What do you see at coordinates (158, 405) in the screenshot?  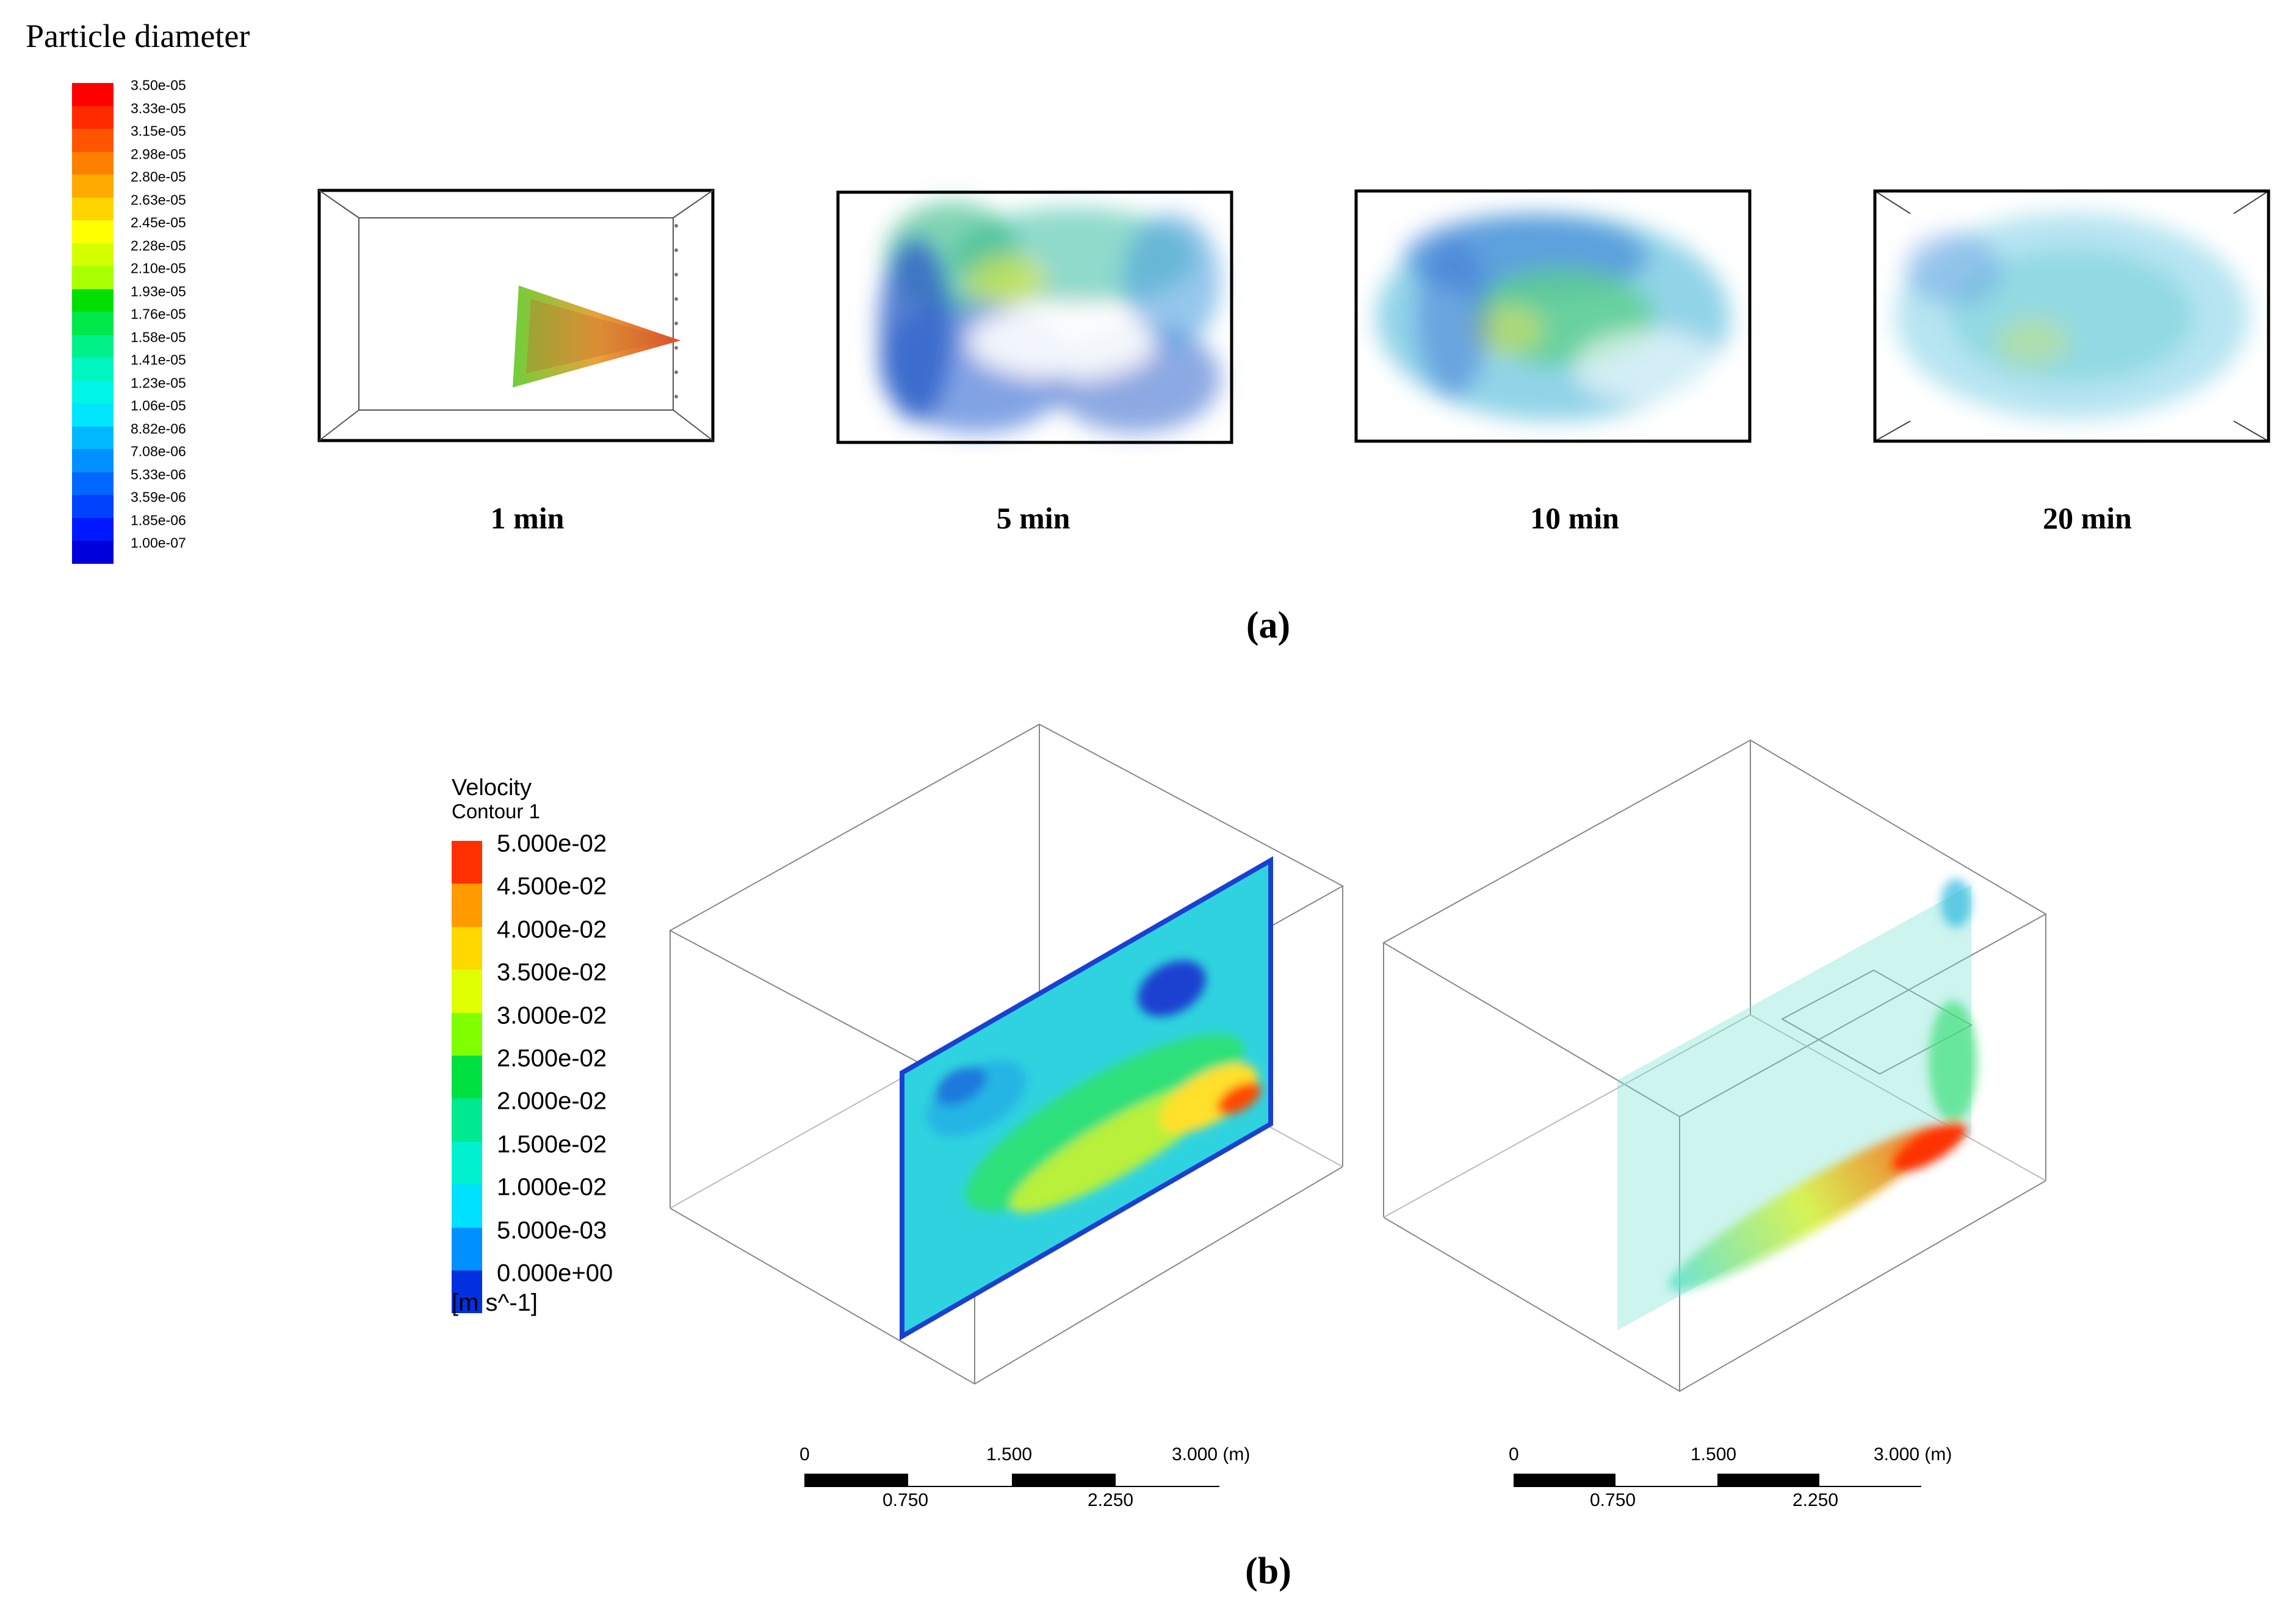 I see `particle-diameter-tick: 1.06e-05` at bounding box center [158, 405].